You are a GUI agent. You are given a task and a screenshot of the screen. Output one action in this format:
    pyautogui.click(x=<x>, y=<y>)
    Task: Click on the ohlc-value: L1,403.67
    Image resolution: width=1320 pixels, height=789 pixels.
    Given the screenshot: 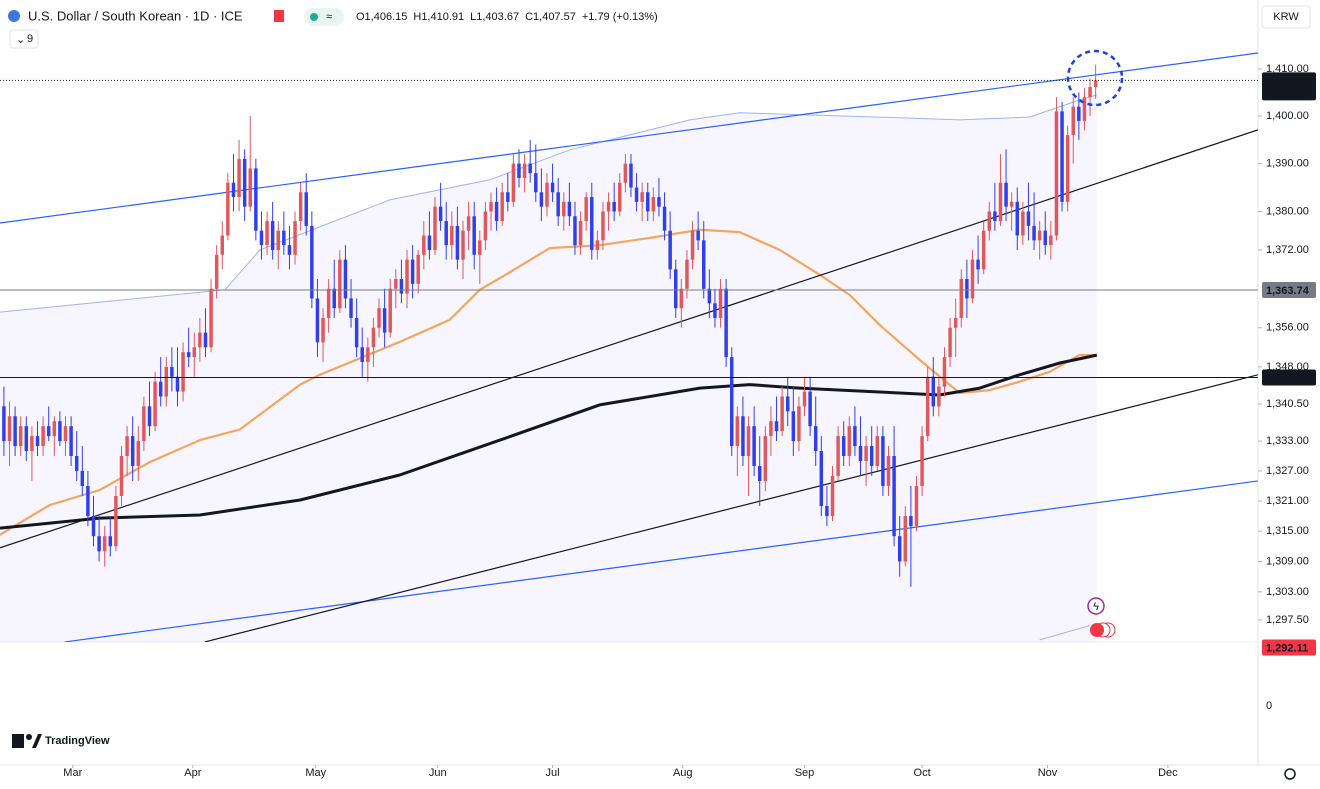 What is the action you would take?
    pyautogui.click(x=494, y=17)
    